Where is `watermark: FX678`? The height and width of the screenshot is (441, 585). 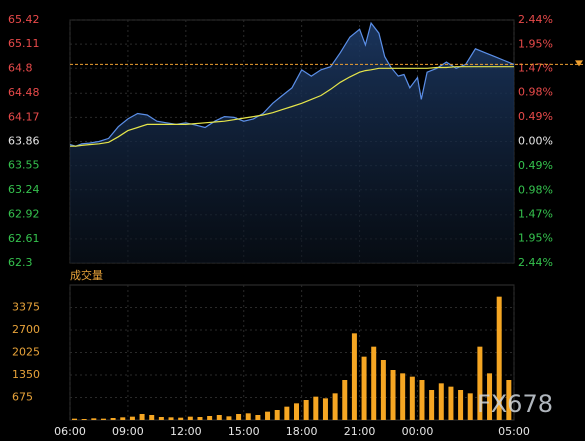
watermark: FX678 is located at coordinates (515, 404).